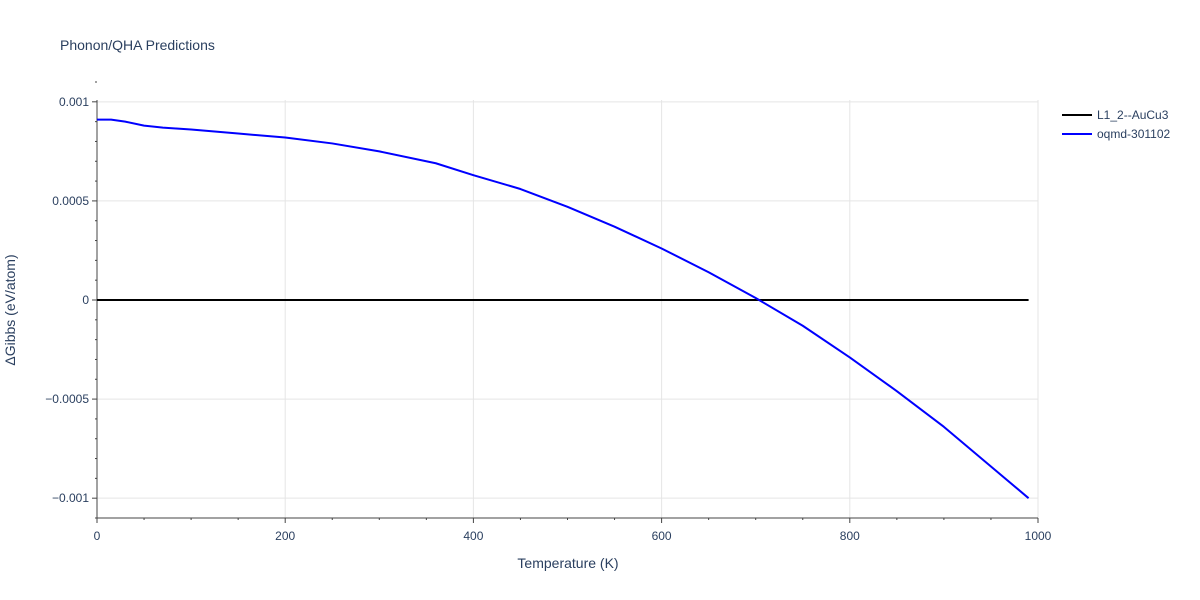  I want to click on y-axis-title: ΔGibbs (eV/atom), so click(10, 309).